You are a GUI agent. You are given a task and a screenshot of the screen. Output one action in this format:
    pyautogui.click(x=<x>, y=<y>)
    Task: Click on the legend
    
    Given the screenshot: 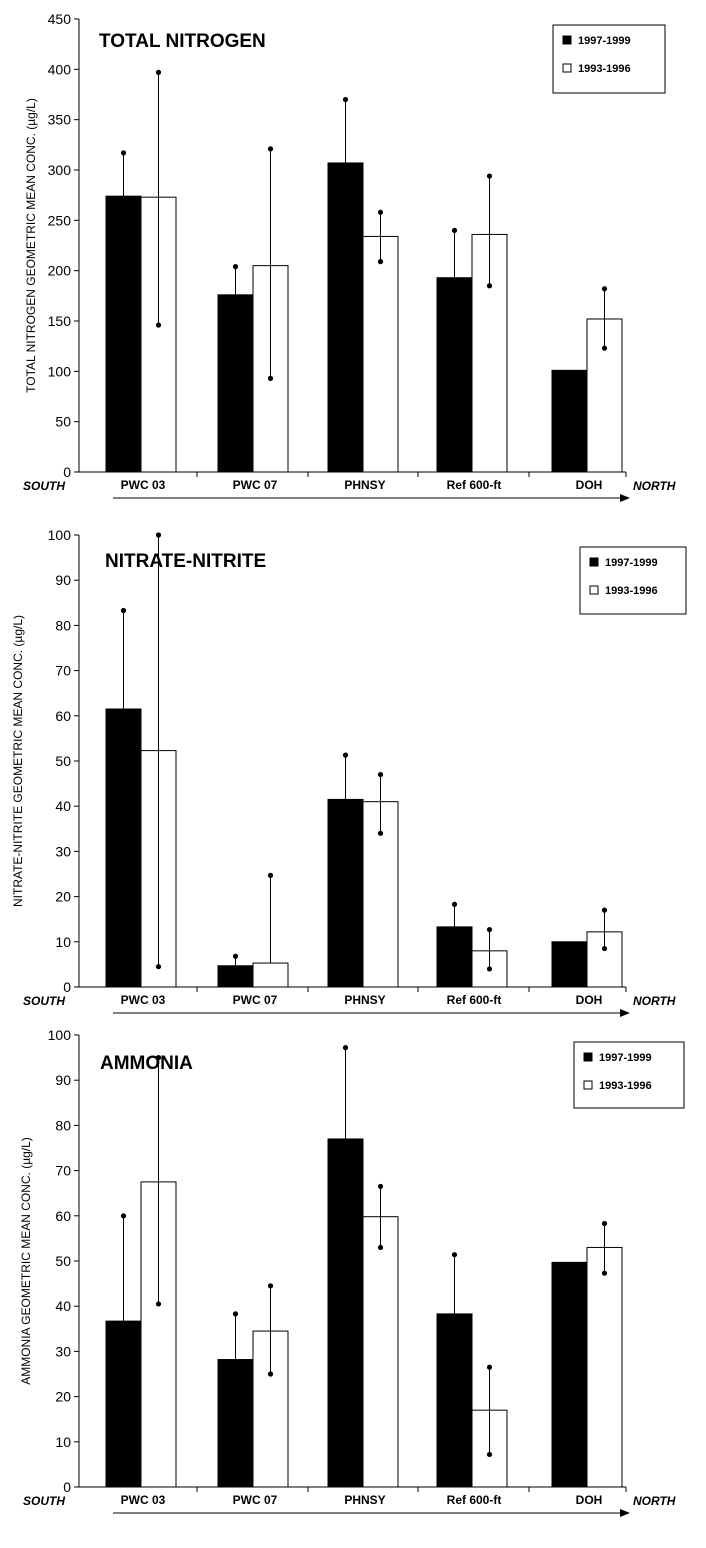 What is the action you would take?
    pyautogui.click(x=609, y=59)
    